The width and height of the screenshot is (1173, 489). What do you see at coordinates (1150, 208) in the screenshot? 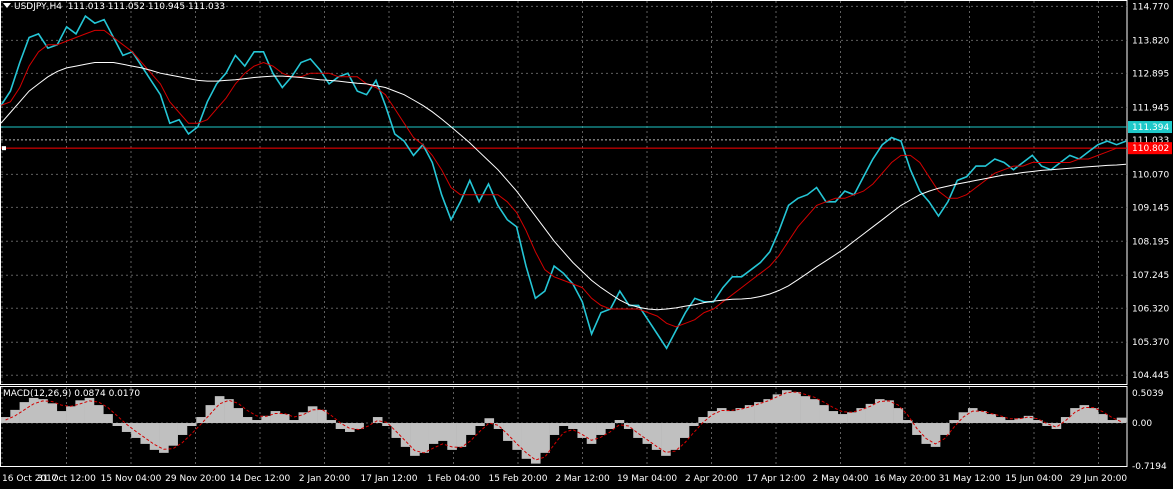
I see `y-tick-label: 109.145` at bounding box center [1150, 208].